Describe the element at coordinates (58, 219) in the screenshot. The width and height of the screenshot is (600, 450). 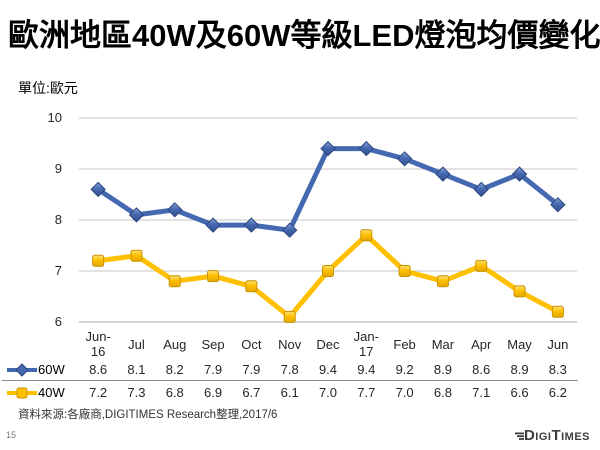
I see `y-axis-label: 8` at that location.